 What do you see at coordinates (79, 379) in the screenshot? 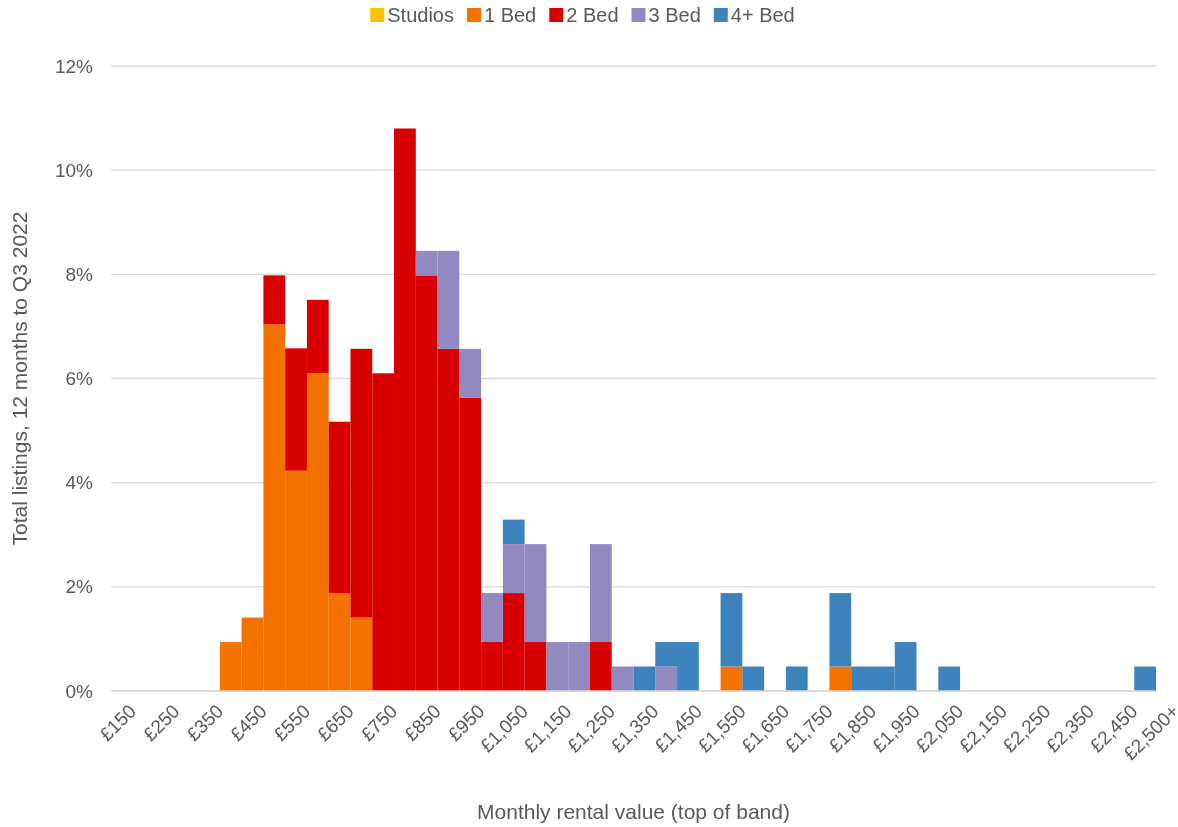
I see `y-tick-label: 6%` at bounding box center [79, 379].